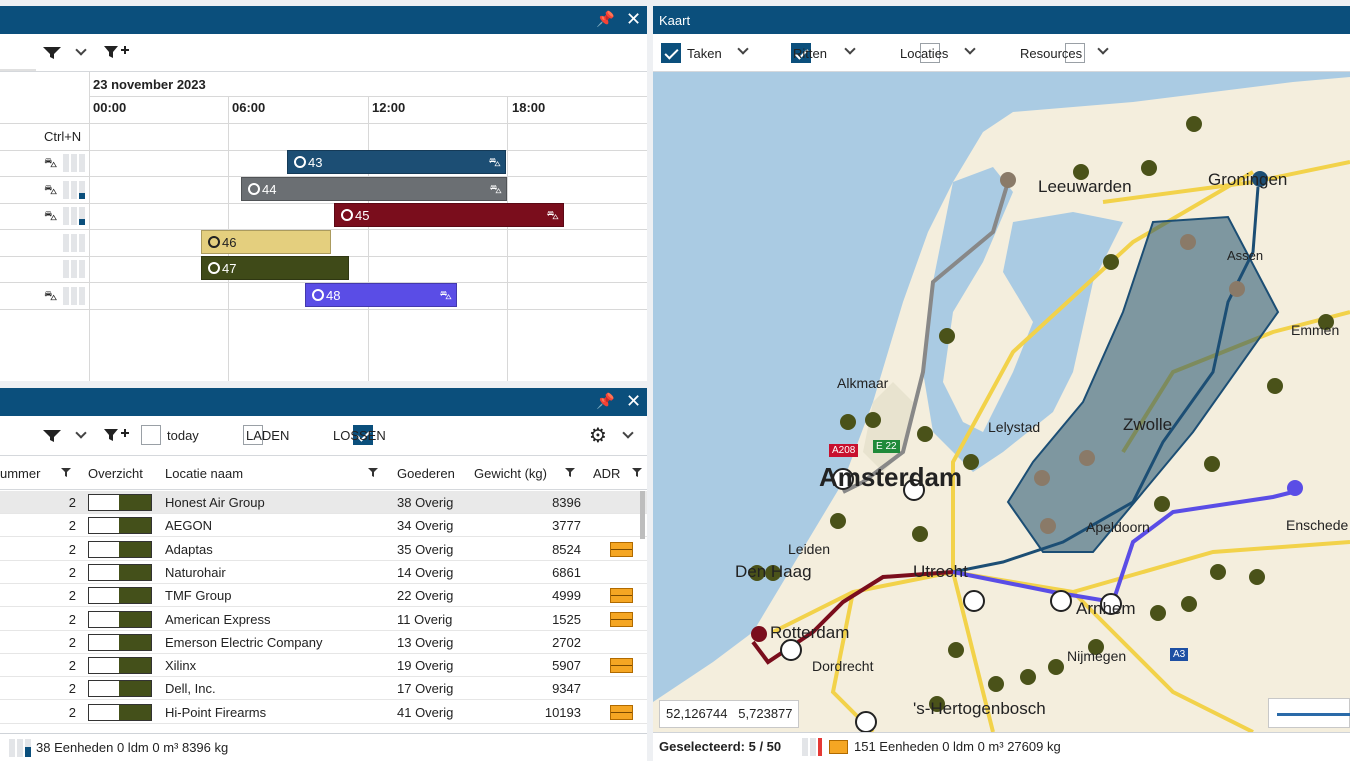 The width and height of the screenshot is (1350, 761). Describe the element at coordinates (671, 53) in the screenshot. I see `taken-checkbox` at that location.